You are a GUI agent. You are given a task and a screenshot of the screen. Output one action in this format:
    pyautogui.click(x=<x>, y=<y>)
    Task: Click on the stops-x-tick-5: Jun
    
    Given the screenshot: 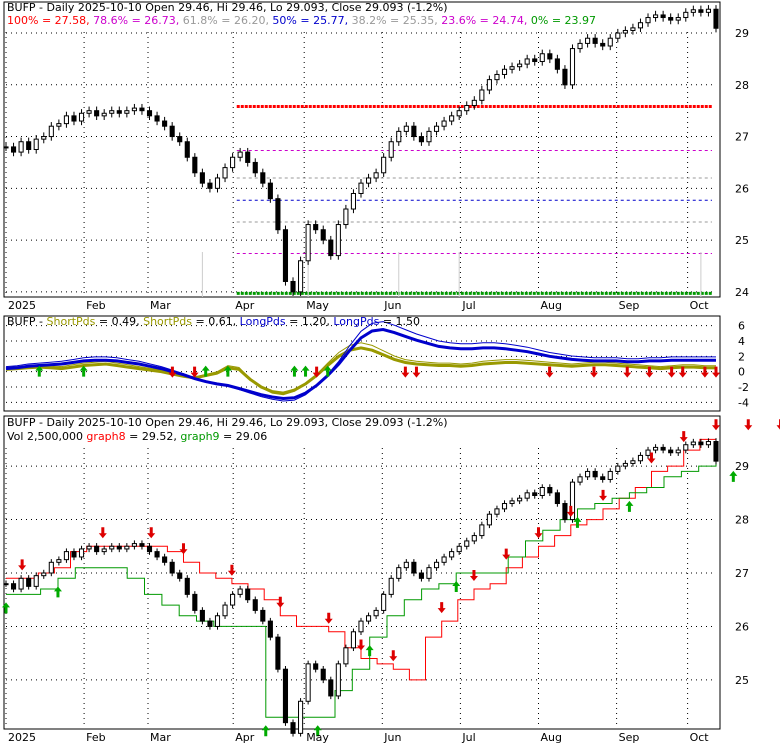 What is the action you would take?
    pyautogui.click(x=392, y=737)
    